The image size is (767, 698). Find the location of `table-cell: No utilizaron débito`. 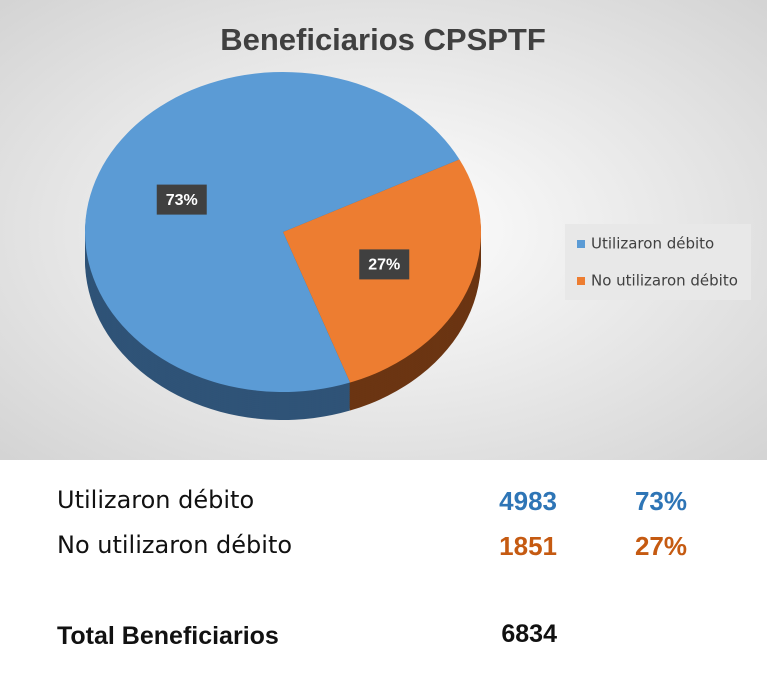

table-cell: No utilizaron débito is located at coordinates (175, 545).